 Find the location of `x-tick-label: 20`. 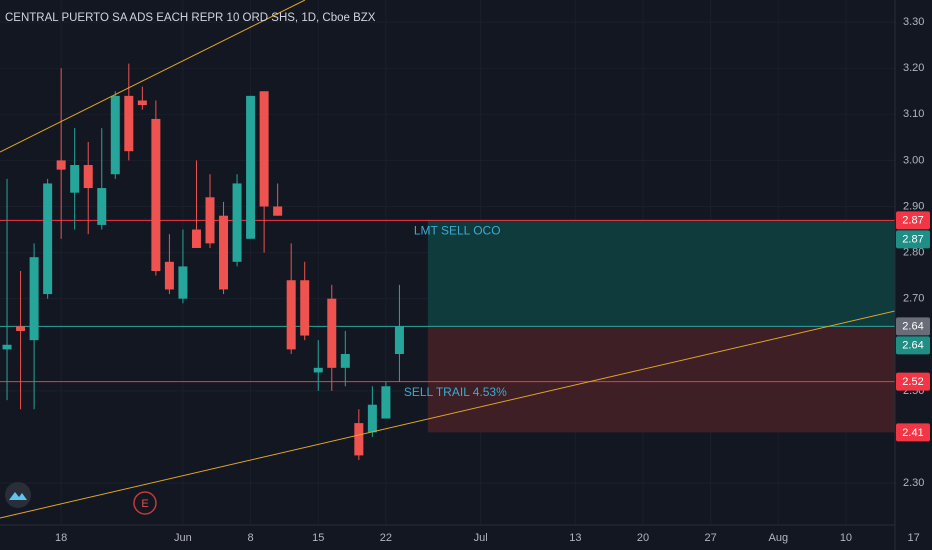

x-tick-label: 20 is located at coordinates (643, 538).